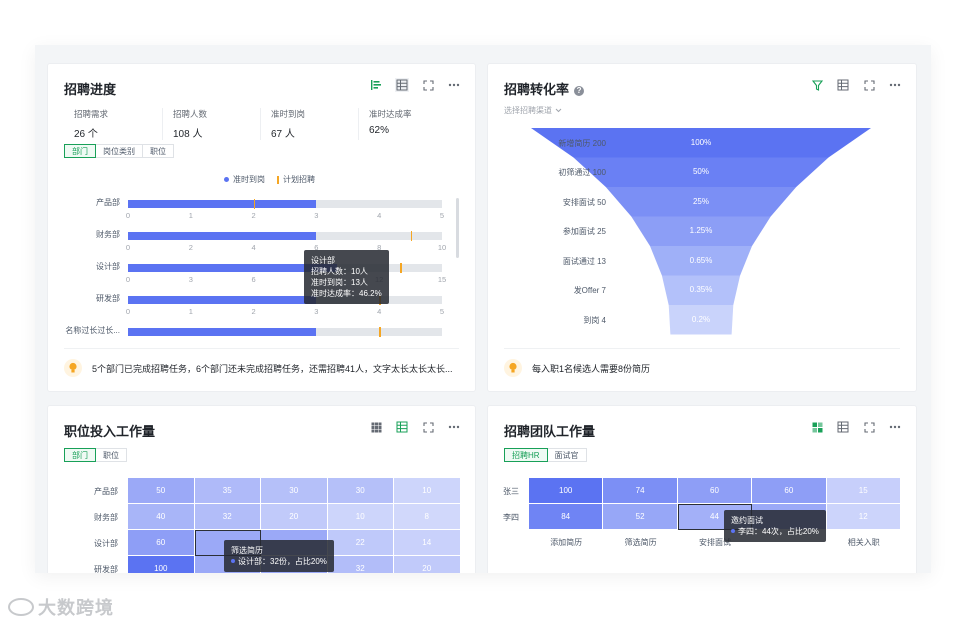 This screenshot has width=975, height=626. What do you see at coordinates (714, 542) in the screenshot?
I see `heatmap-col-label: 安排面试` at bounding box center [714, 542].